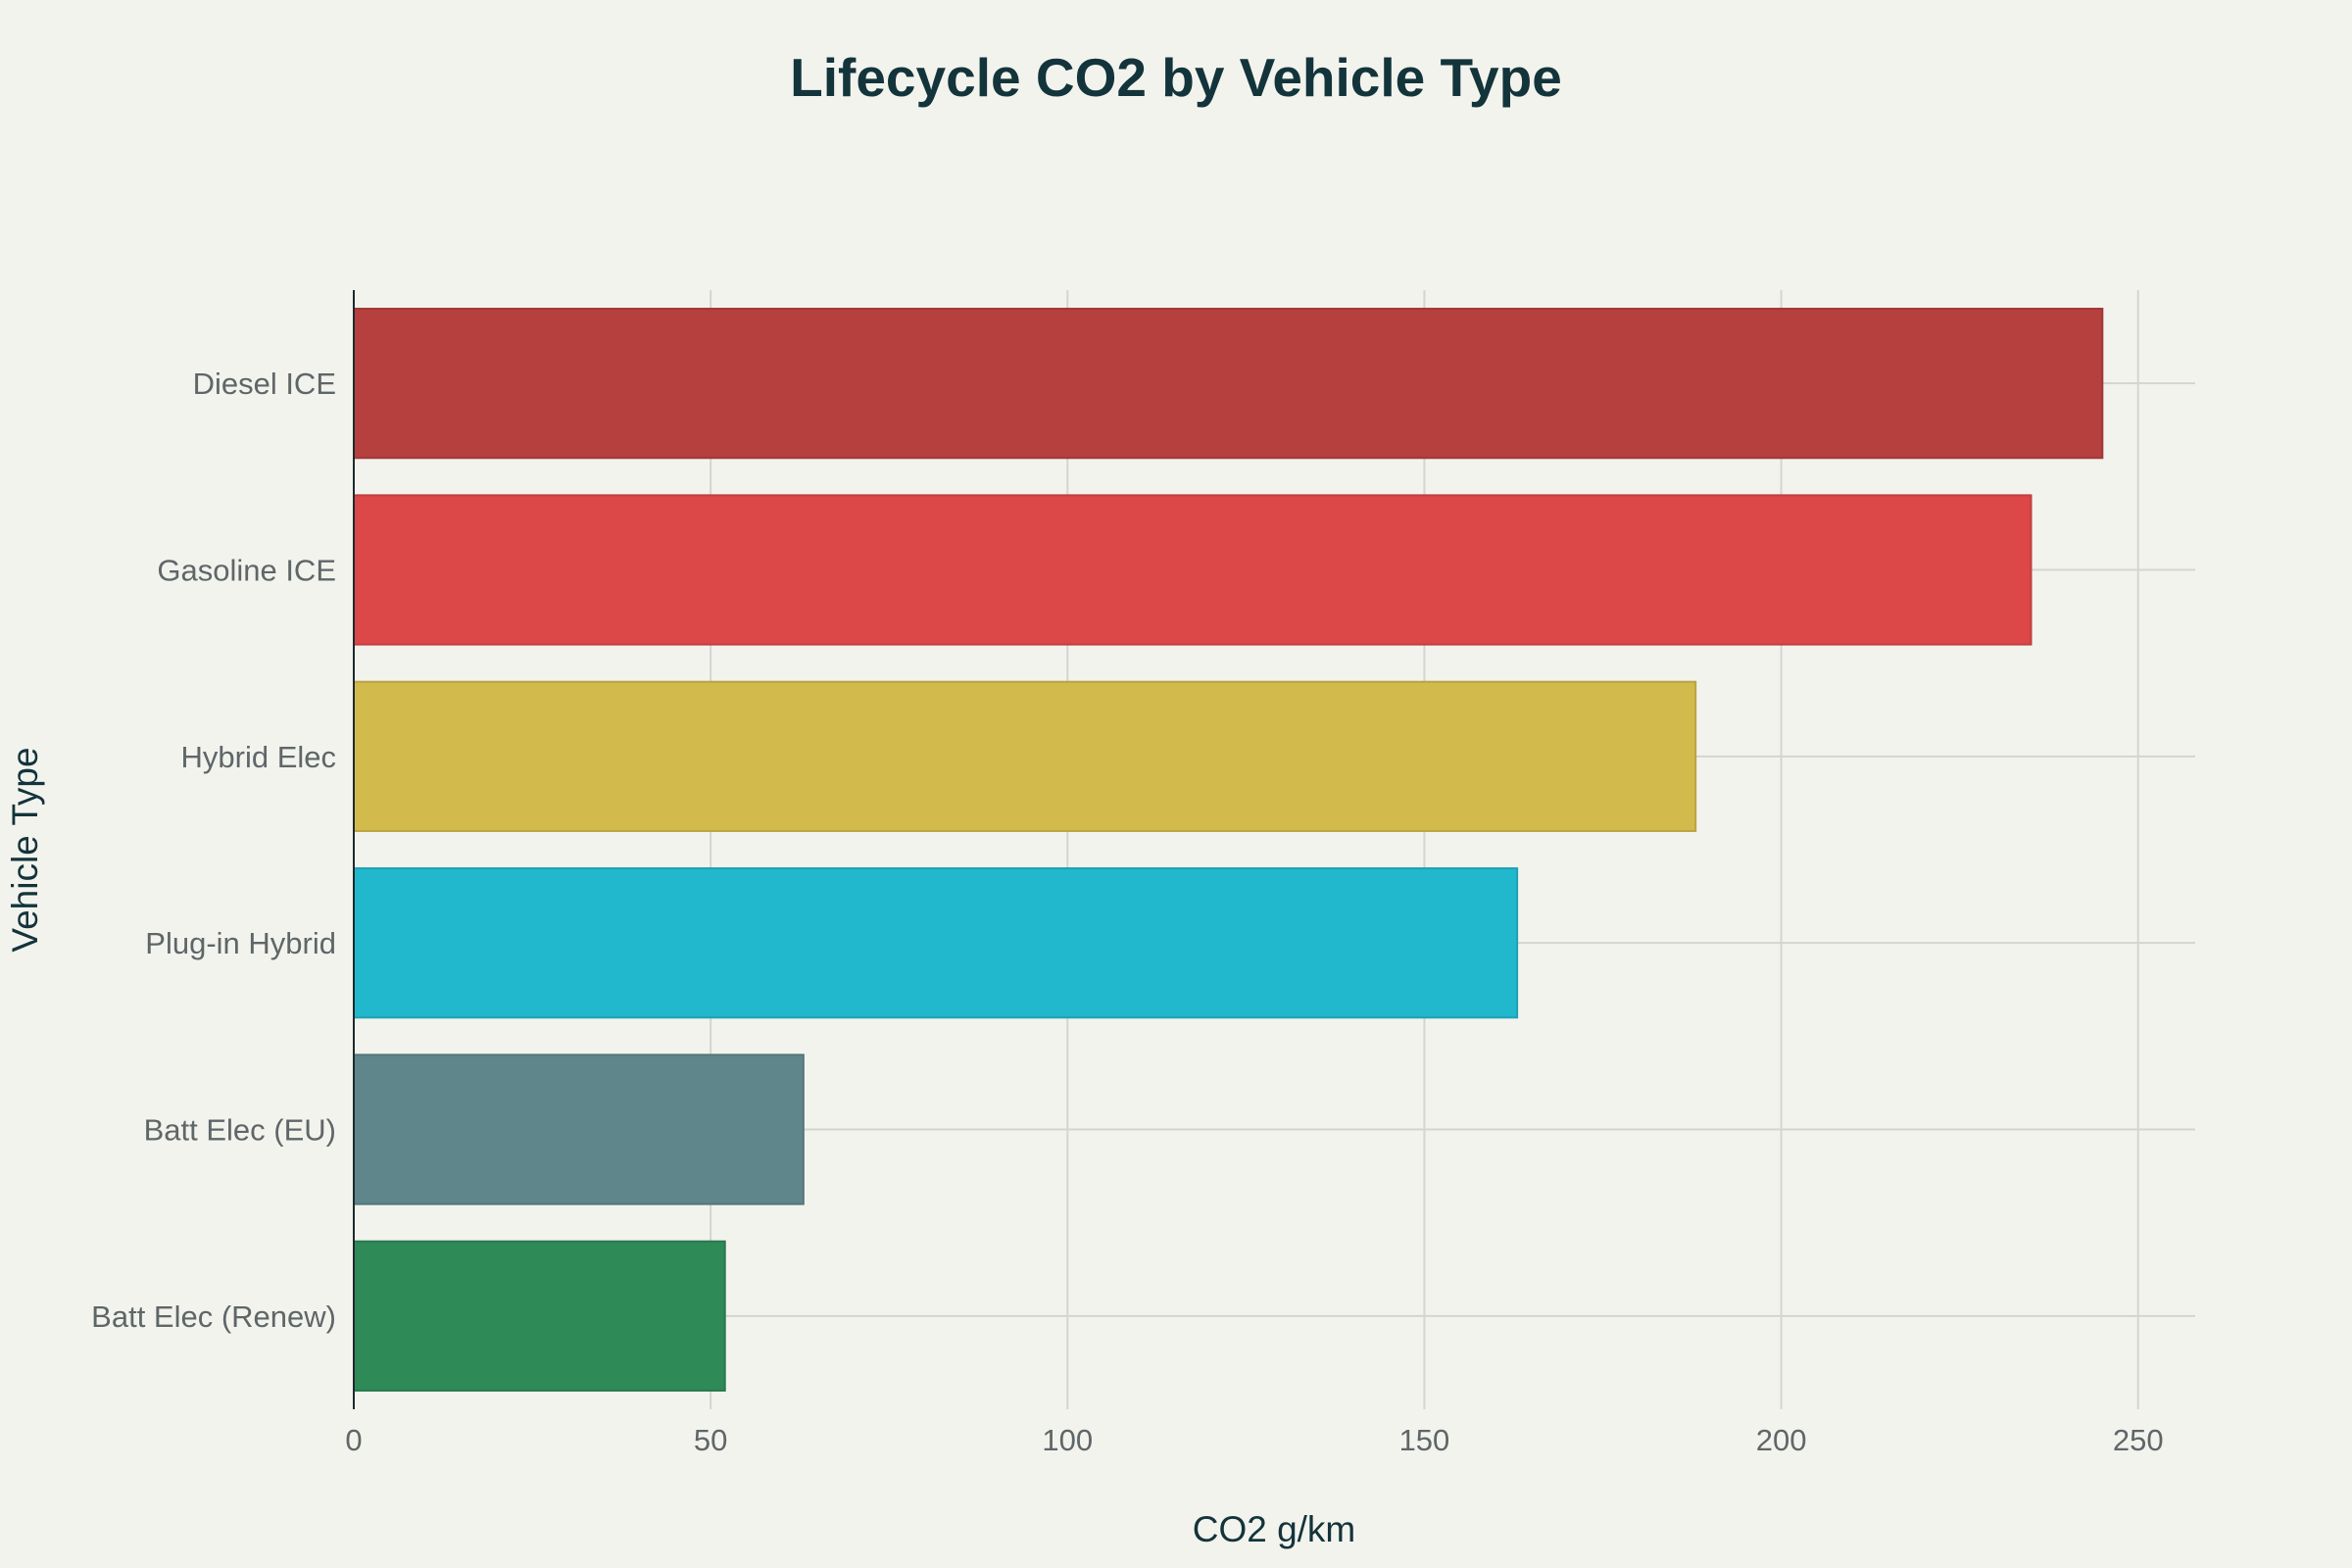 This screenshot has width=2352, height=1568. I want to click on bar-plug-in-hybrid, so click(936, 943).